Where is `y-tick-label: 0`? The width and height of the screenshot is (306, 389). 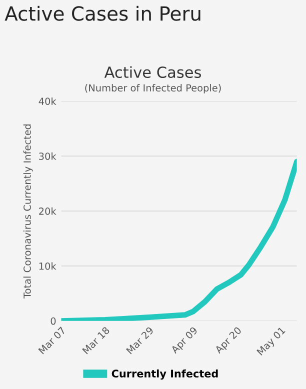 y-tick-label: 0 is located at coordinates (53, 321).